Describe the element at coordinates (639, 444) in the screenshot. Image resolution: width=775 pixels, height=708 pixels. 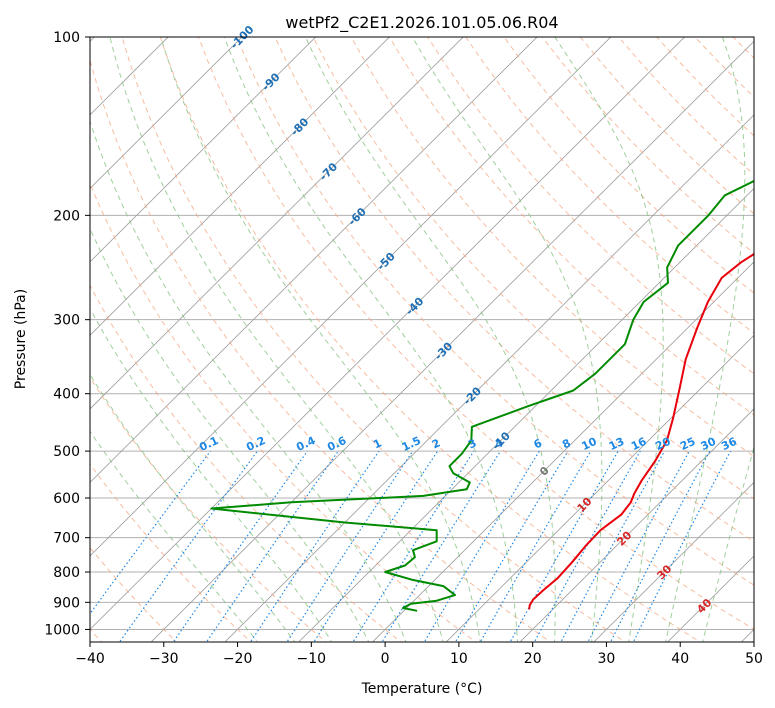
I see `mixing-ratio-label: 16` at that location.